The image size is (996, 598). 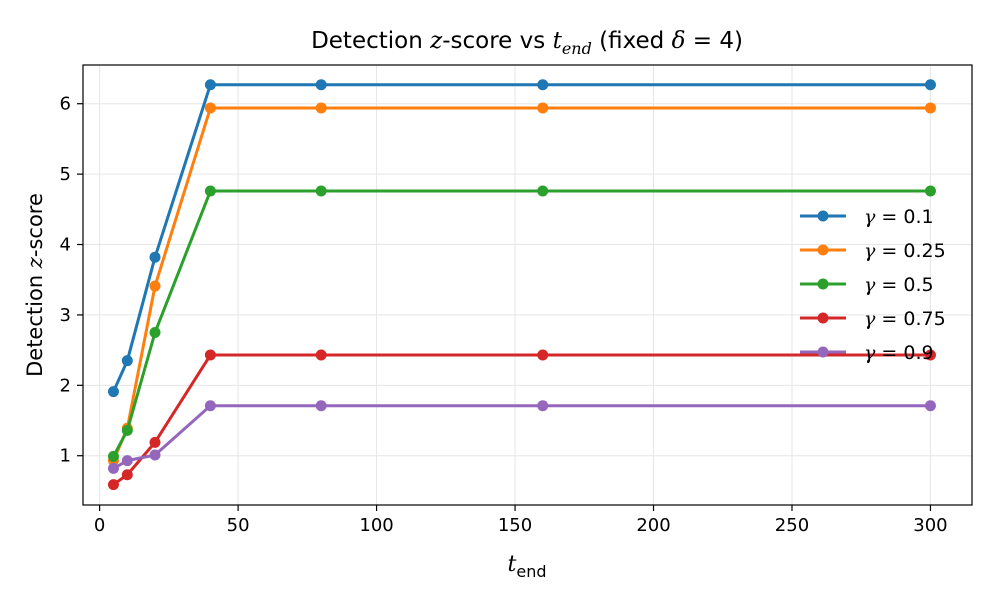 I want to click on legend-item: γ = 0.25, so click(x=873, y=251).